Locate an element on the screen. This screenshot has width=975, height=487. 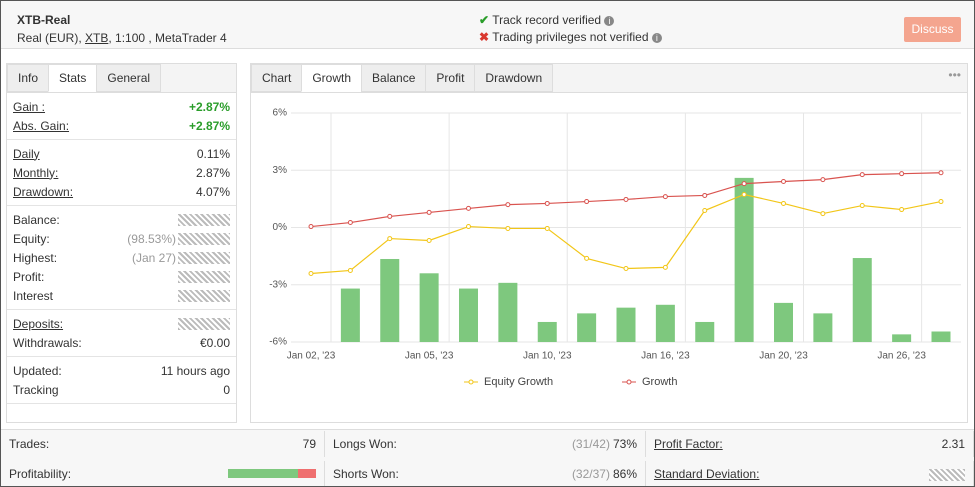
tab: Drawdown is located at coordinates (514, 78).